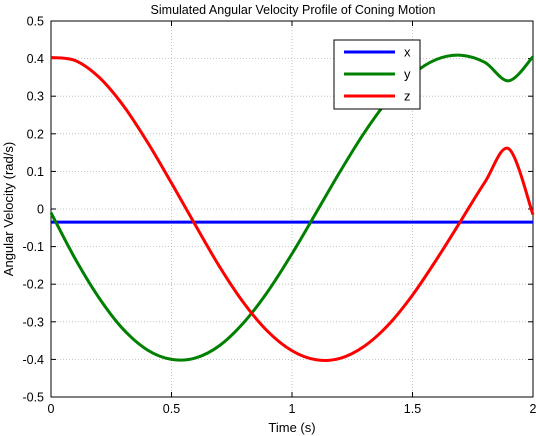 This screenshot has height=436, width=536. I want to click on y-tick-label: 0.5, so click(35, 22).